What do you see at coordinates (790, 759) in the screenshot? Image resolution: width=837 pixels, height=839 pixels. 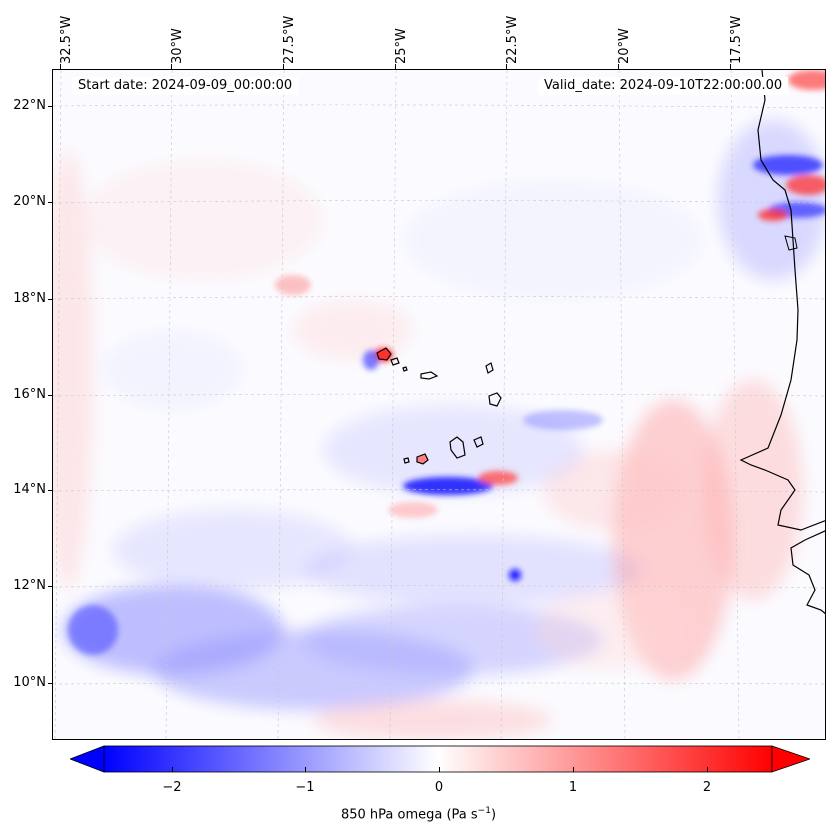 I see `colorbar-extend-max` at bounding box center [790, 759].